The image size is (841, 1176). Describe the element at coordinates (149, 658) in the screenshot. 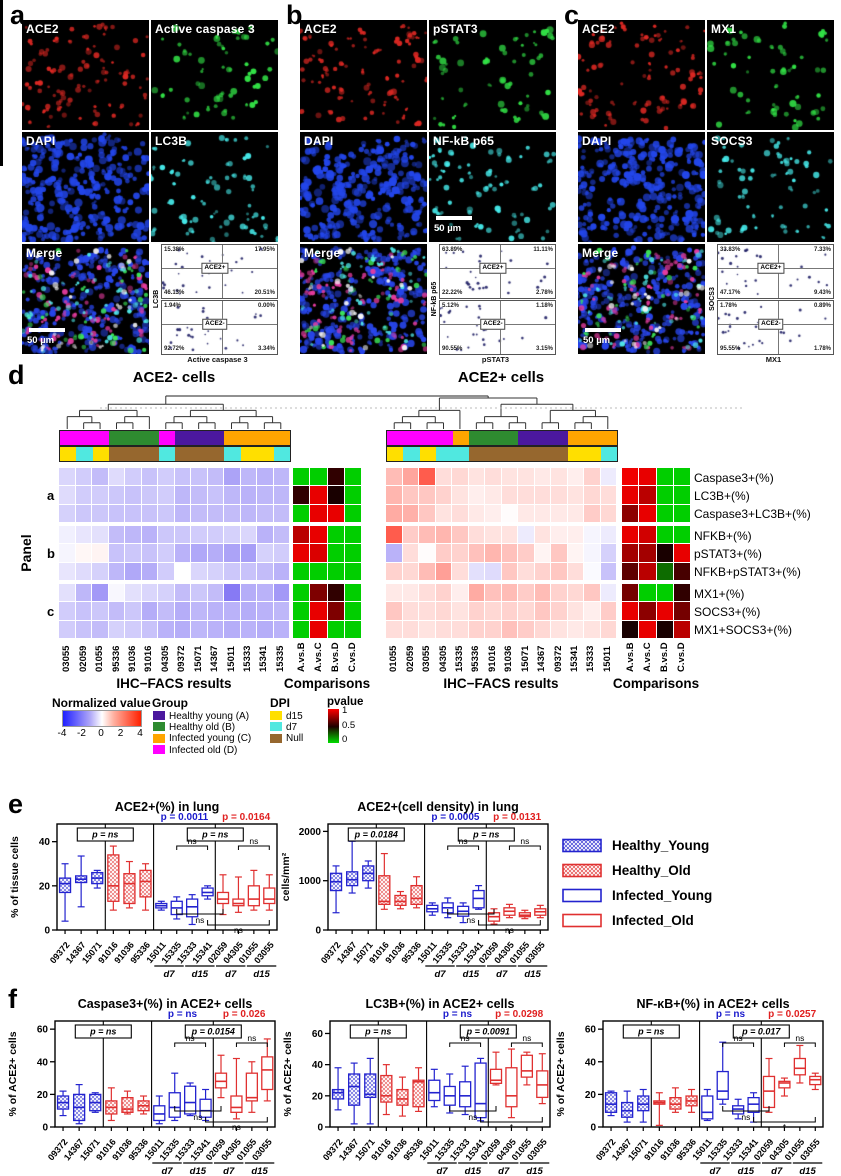

I see `column-label: 91016` at that location.